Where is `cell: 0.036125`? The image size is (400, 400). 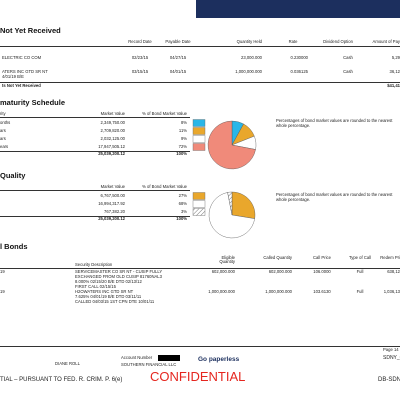
cell: 0.036125 is located at coordinates (299, 71).